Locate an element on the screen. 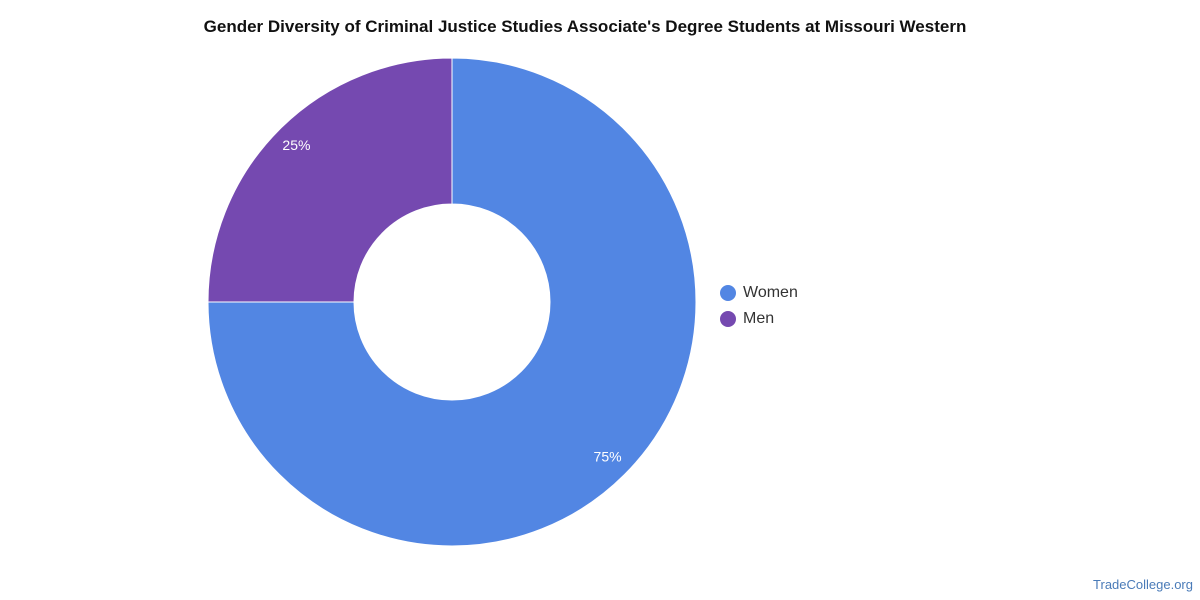  slice-label-men: 25% is located at coordinates (296, 145).